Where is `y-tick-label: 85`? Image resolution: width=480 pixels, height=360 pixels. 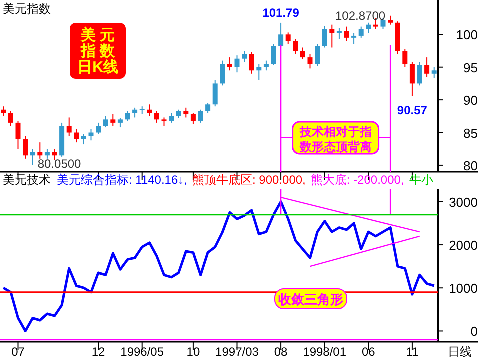
y-tick-label: 85 is located at coordinates (471, 133).